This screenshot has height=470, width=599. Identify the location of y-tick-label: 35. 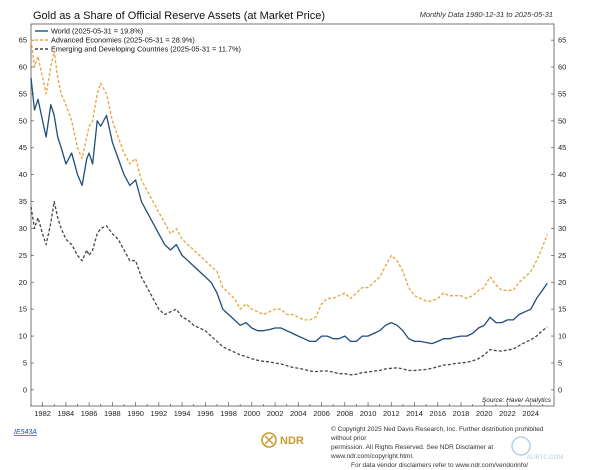
(23, 201).